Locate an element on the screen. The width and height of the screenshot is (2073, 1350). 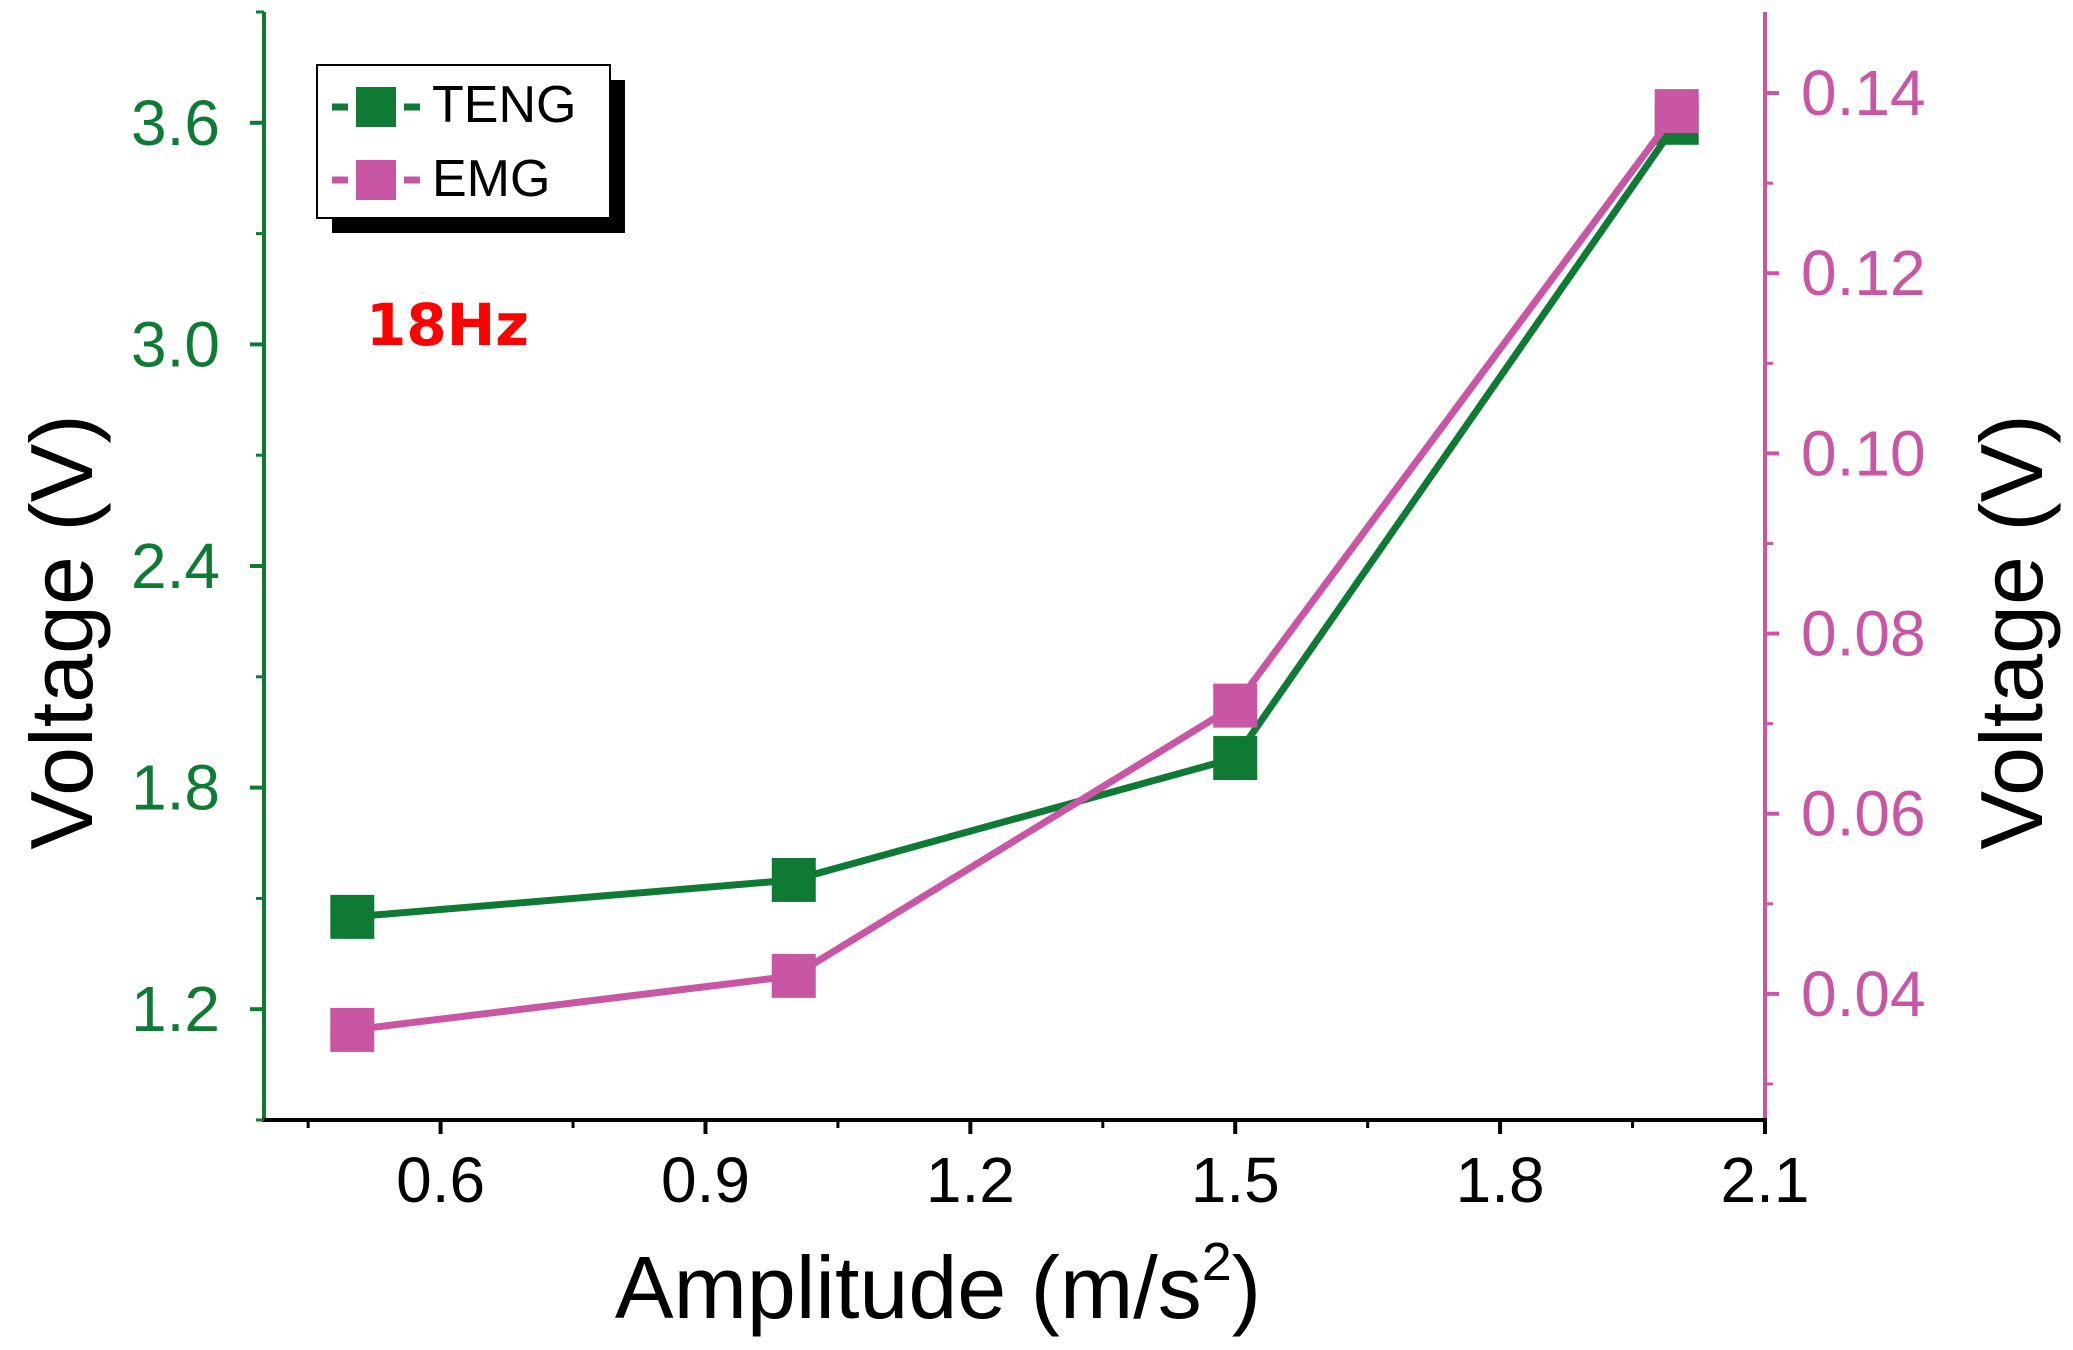
y-axis-left-ticks: 1.2 1.8 2.4 3.0 3.6 is located at coordinates (197, 566).